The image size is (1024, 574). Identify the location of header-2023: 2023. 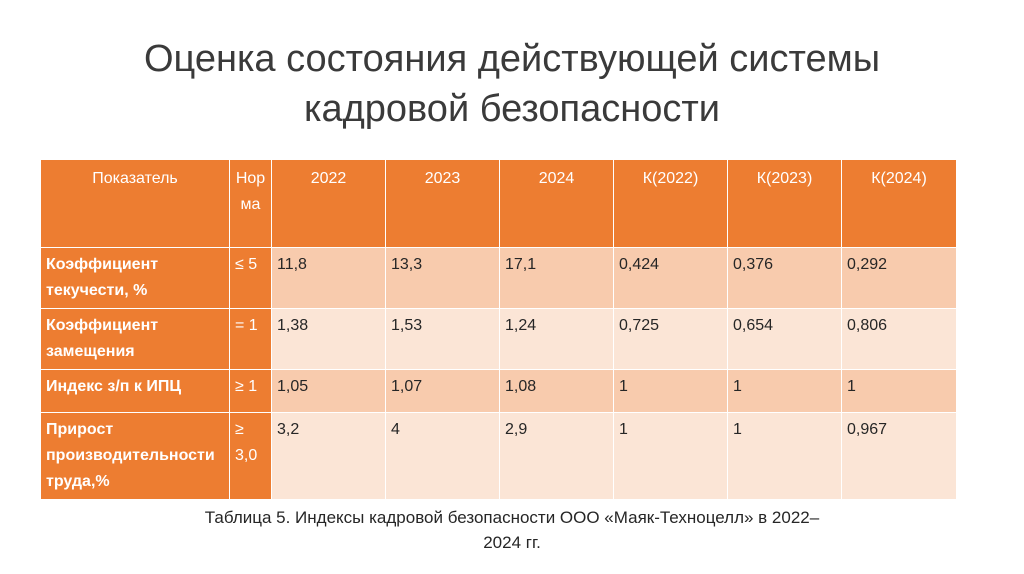
(442, 203).